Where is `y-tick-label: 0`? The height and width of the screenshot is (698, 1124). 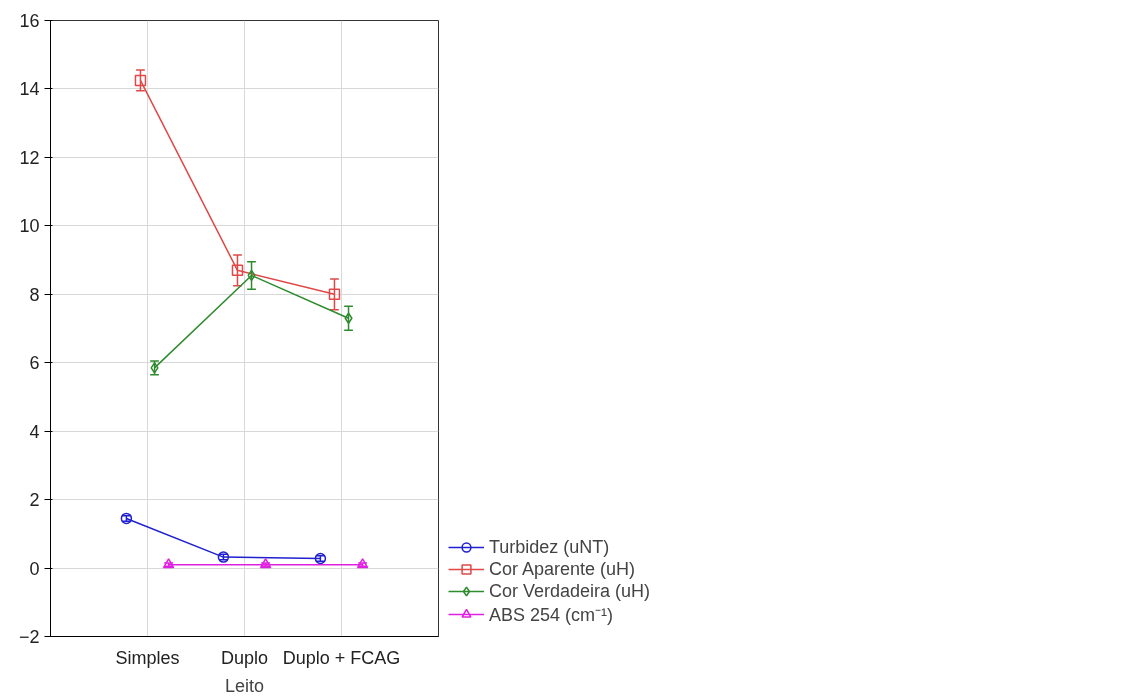 y-tick-label: 0 is located at coordinates (34, 568).